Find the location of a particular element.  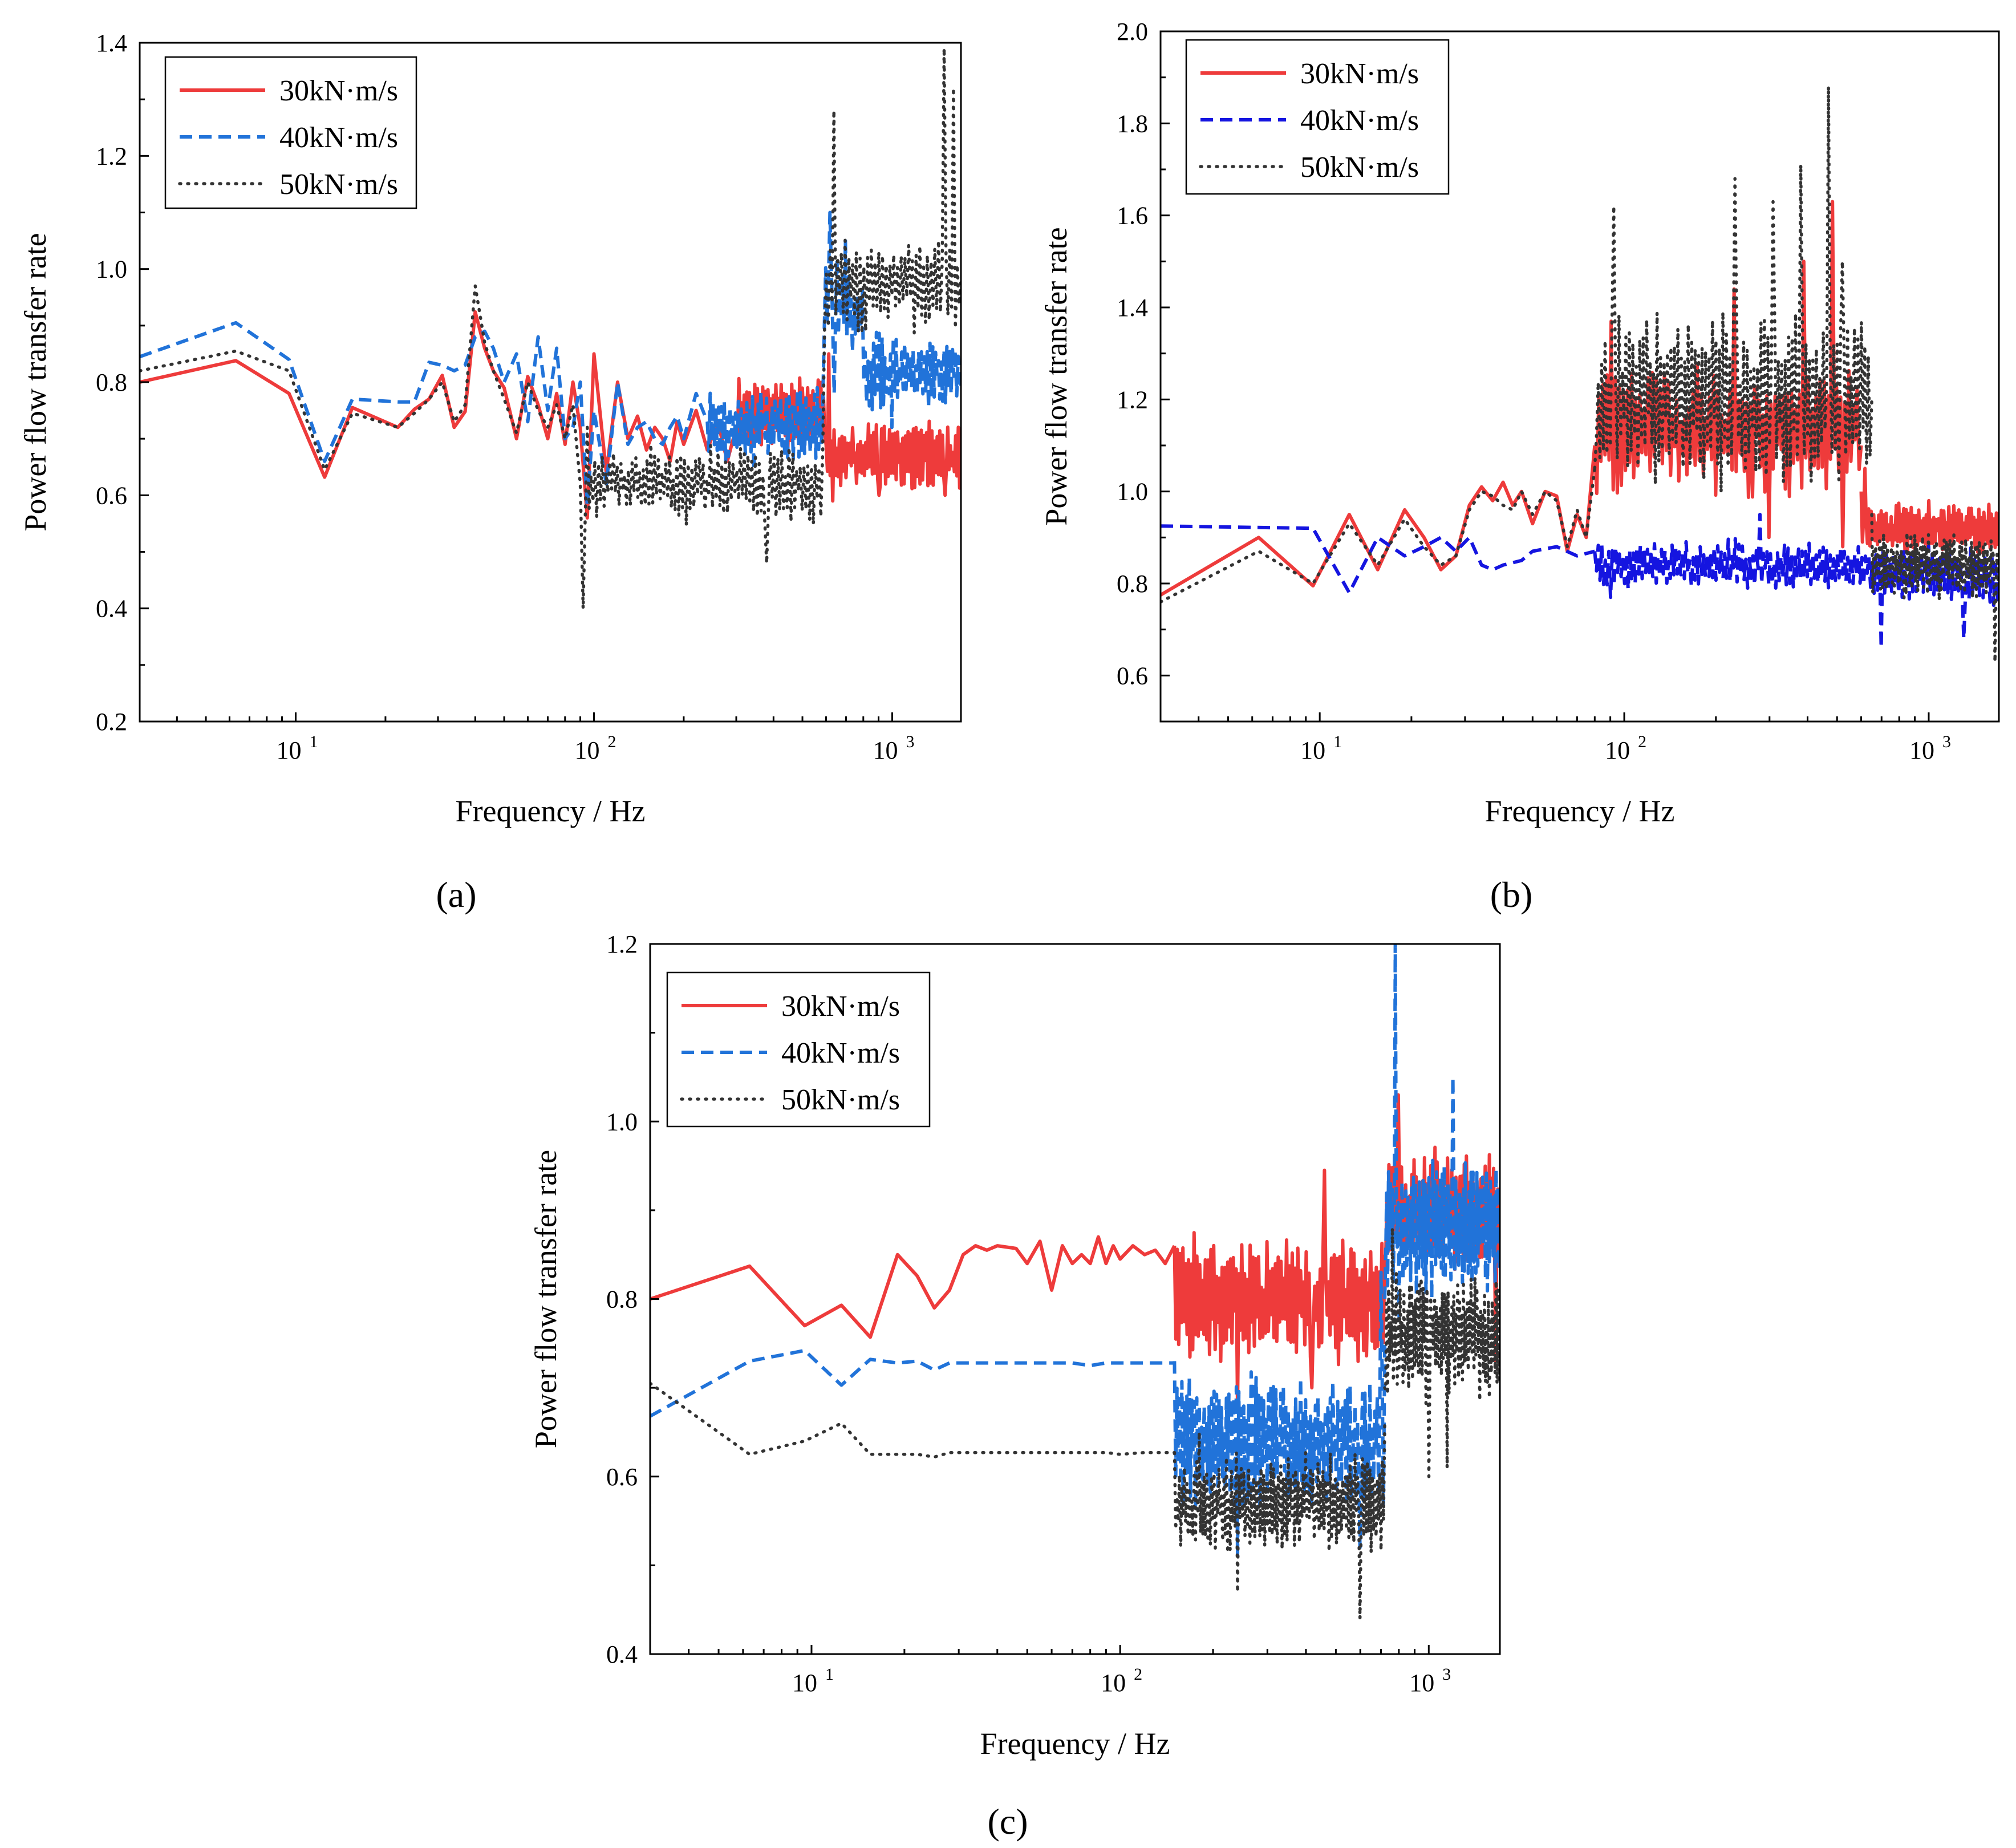

y-tick-label: 1.8 is located at coordinates (1132, 124).